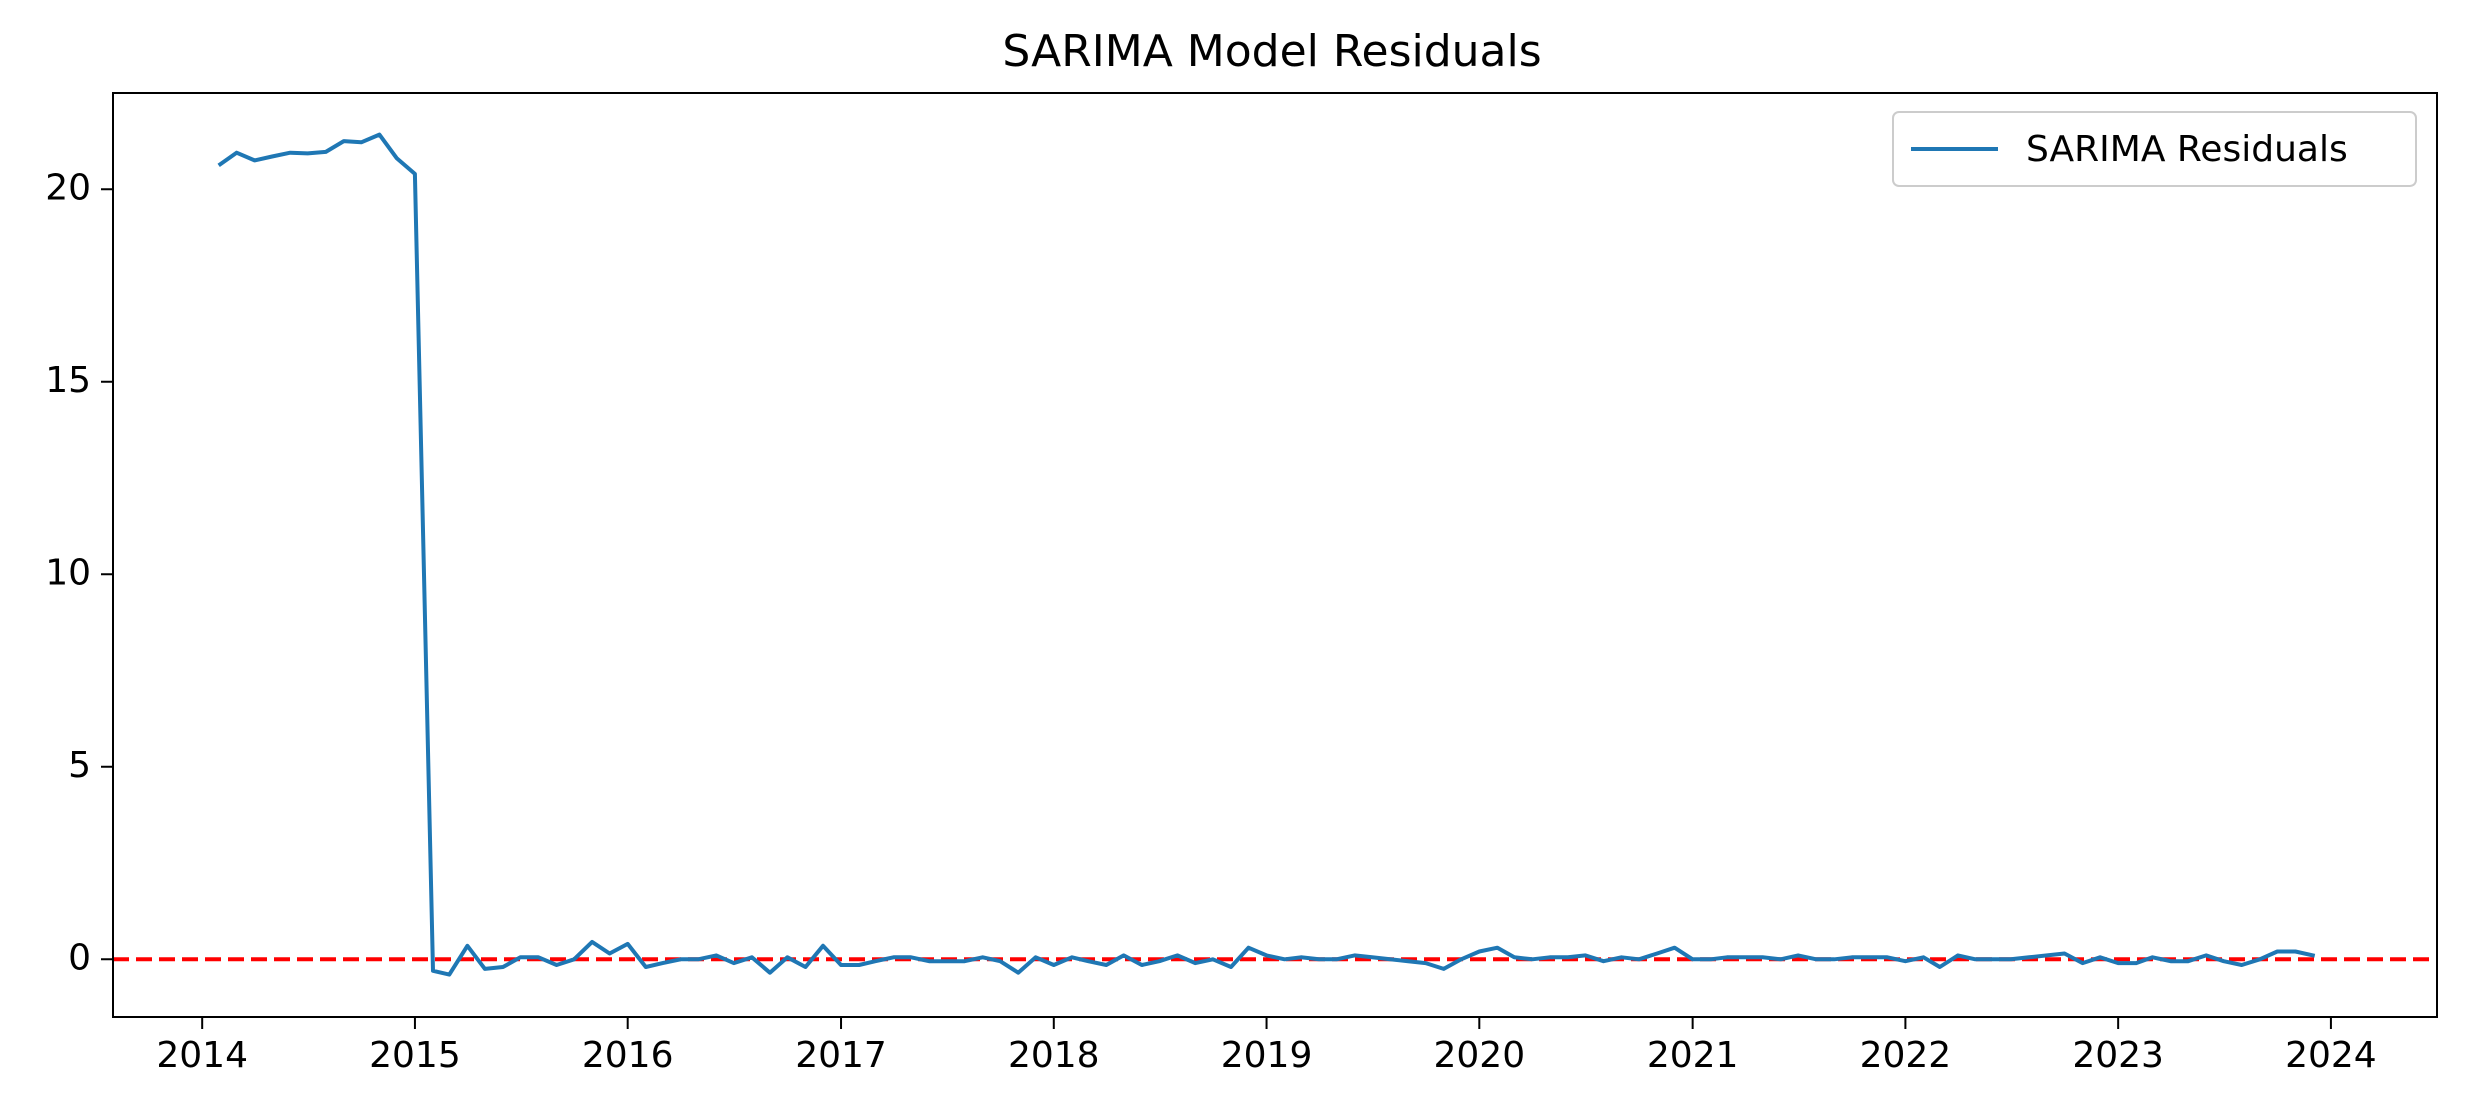 The width and height of the screenshot is (2467, 1116). I want to click on legend-label-sarima-residuals: SARIMA Residuals, so click(2187, 149).